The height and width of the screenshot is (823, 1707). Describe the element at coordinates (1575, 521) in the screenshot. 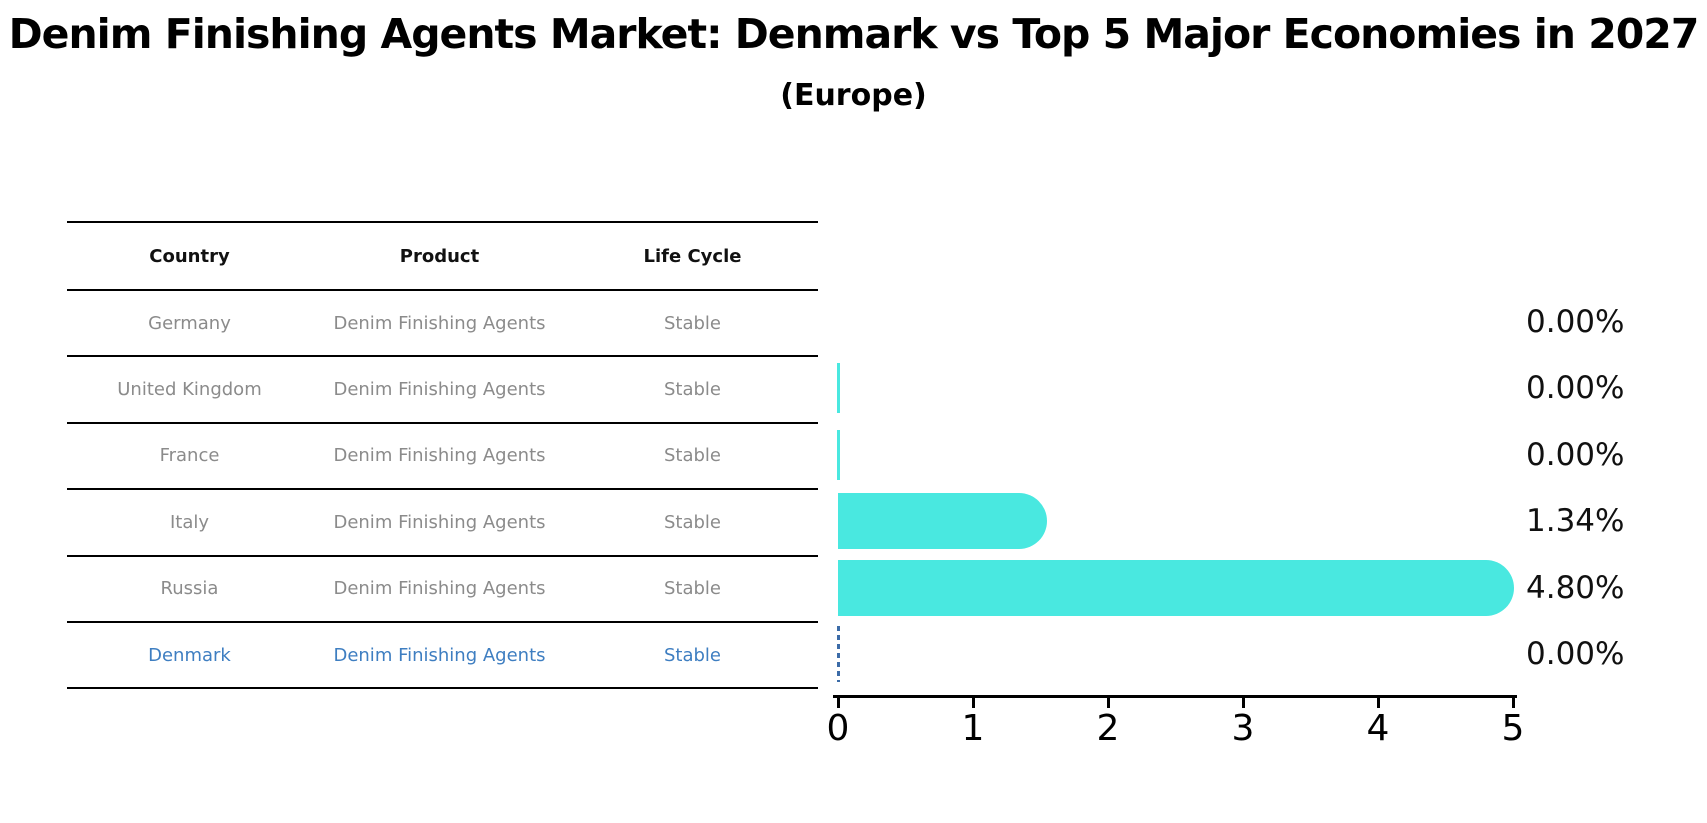

I see `value-label-italy: 1.34%` at that location.